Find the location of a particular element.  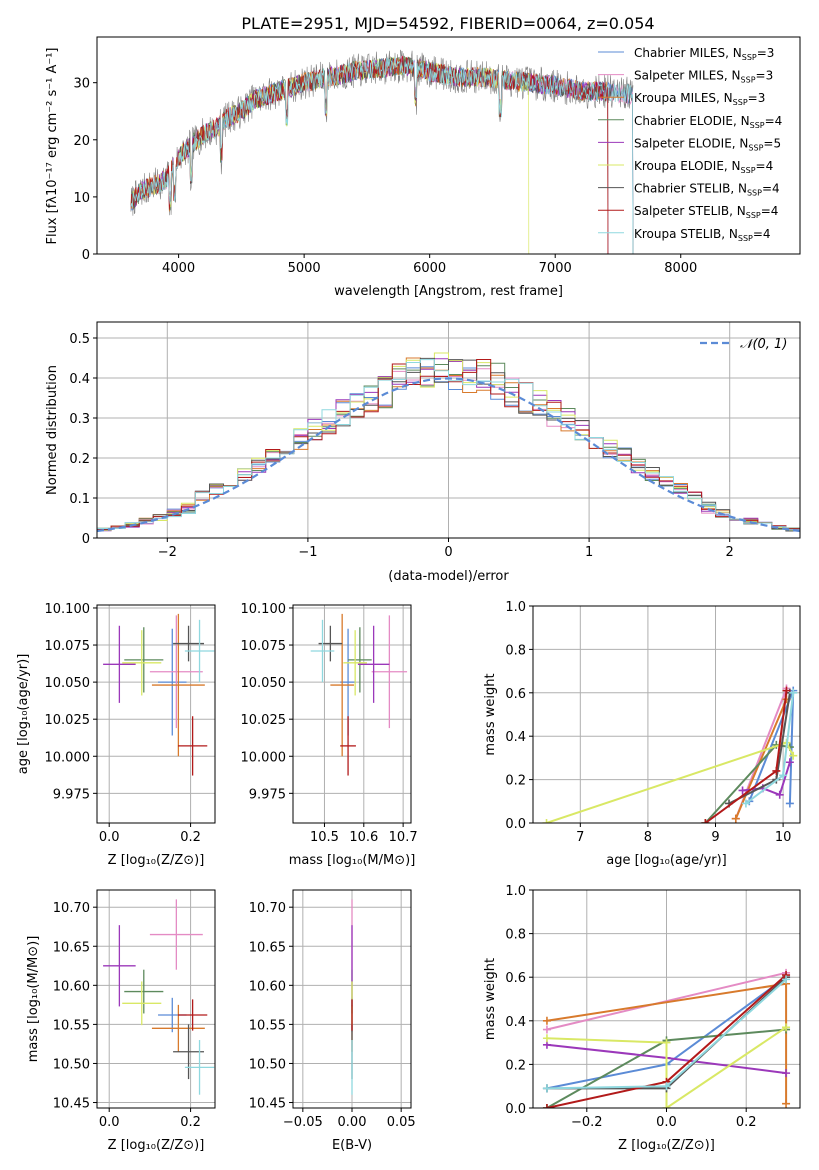

y-tick-label: 0.1 is located at coordinates (79, 499).